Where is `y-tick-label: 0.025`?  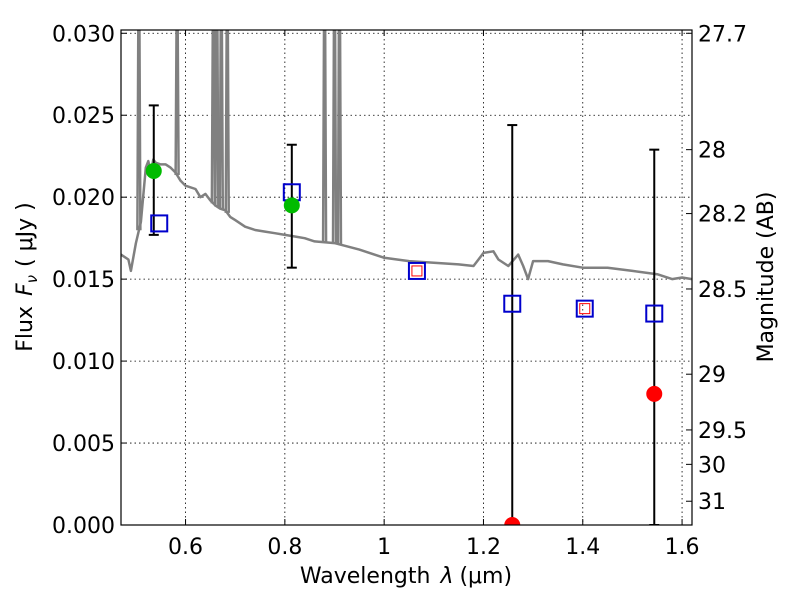
y-tick-label: 0.025 is located at coordinates (83, 116).